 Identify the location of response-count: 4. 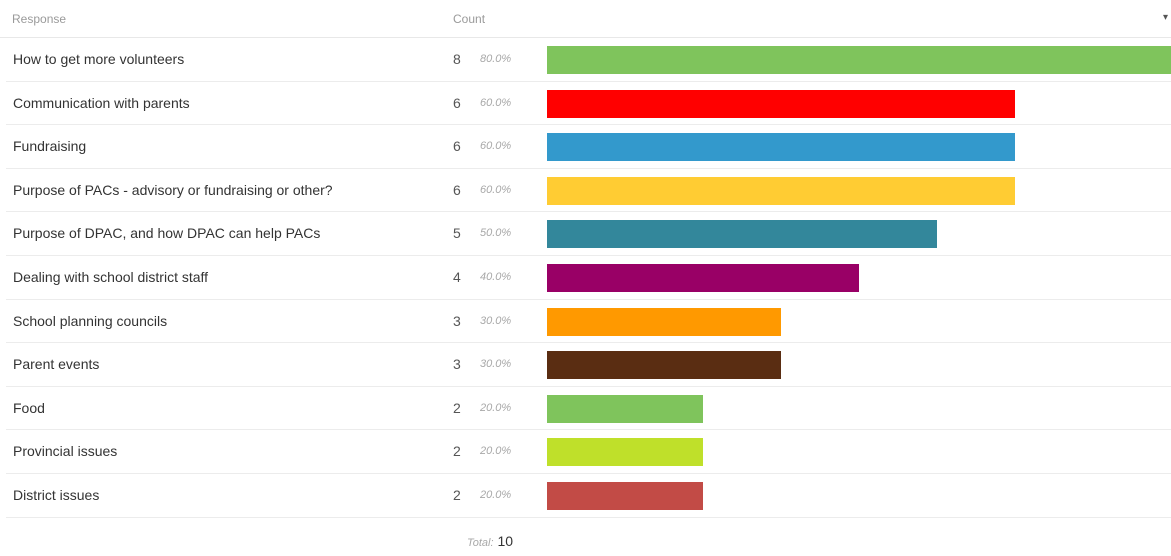
(457, 276).